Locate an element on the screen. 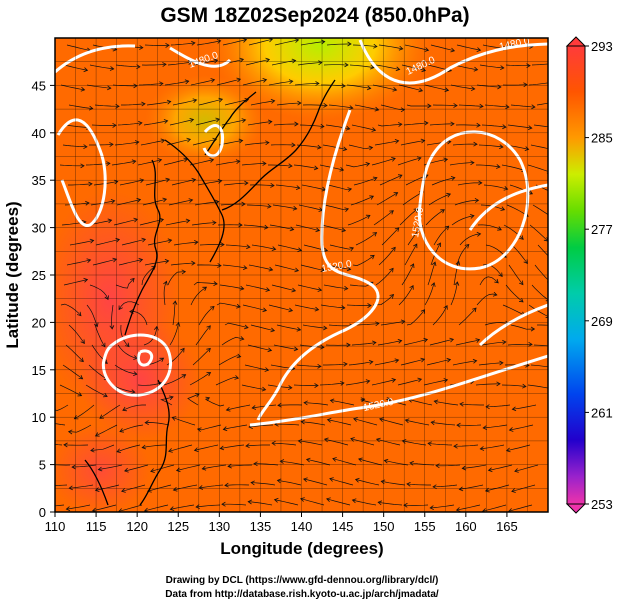  colorbar-tick-label: 253 is located at coordinates (602, 504).